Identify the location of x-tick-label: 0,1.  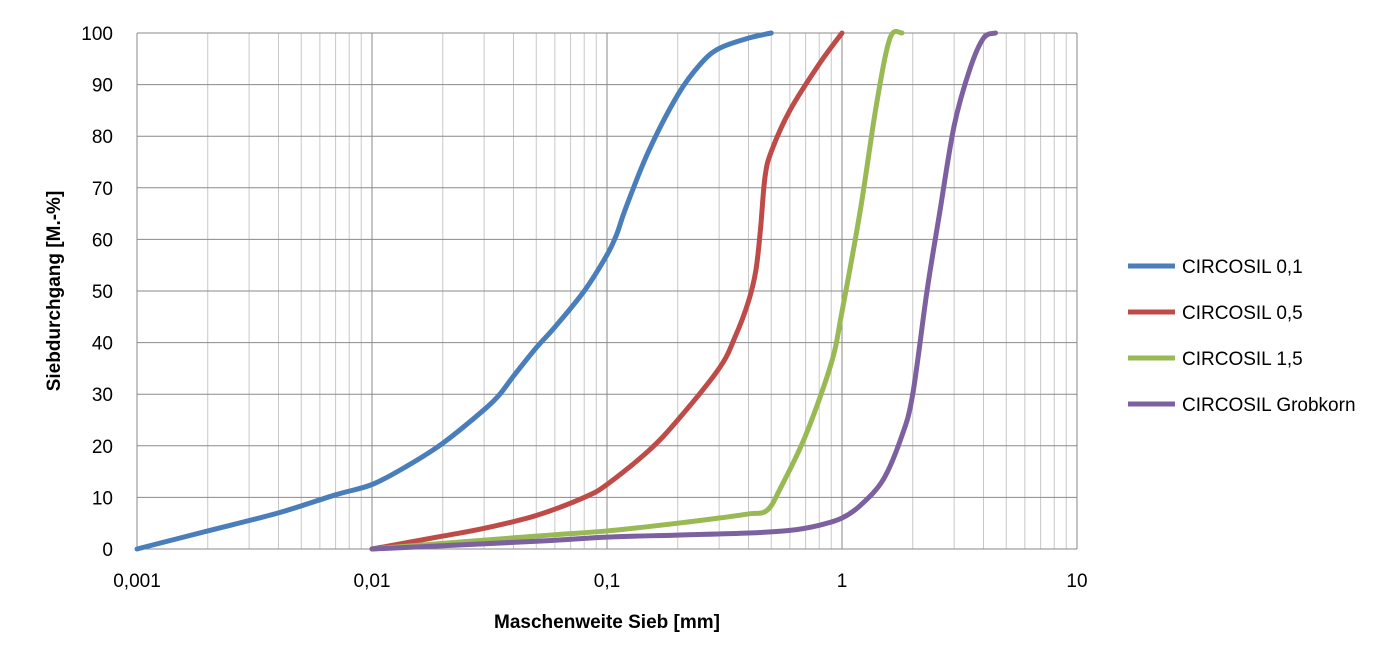
(607, 581).